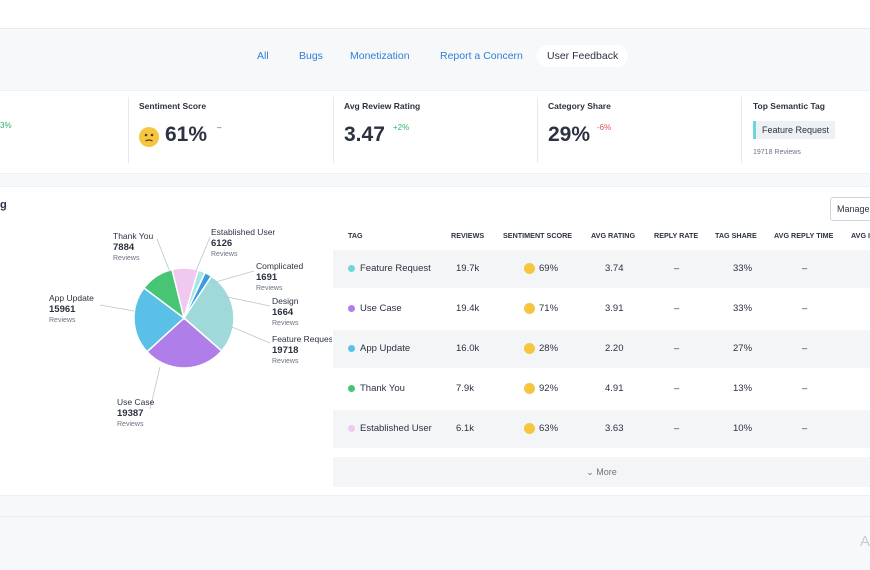 The image size is (870, 570). What do you see at coordinates (860, 235) in the screenshot?
I see `column-header-avg-truncated: AVG I` at bounding box center [860, 235].